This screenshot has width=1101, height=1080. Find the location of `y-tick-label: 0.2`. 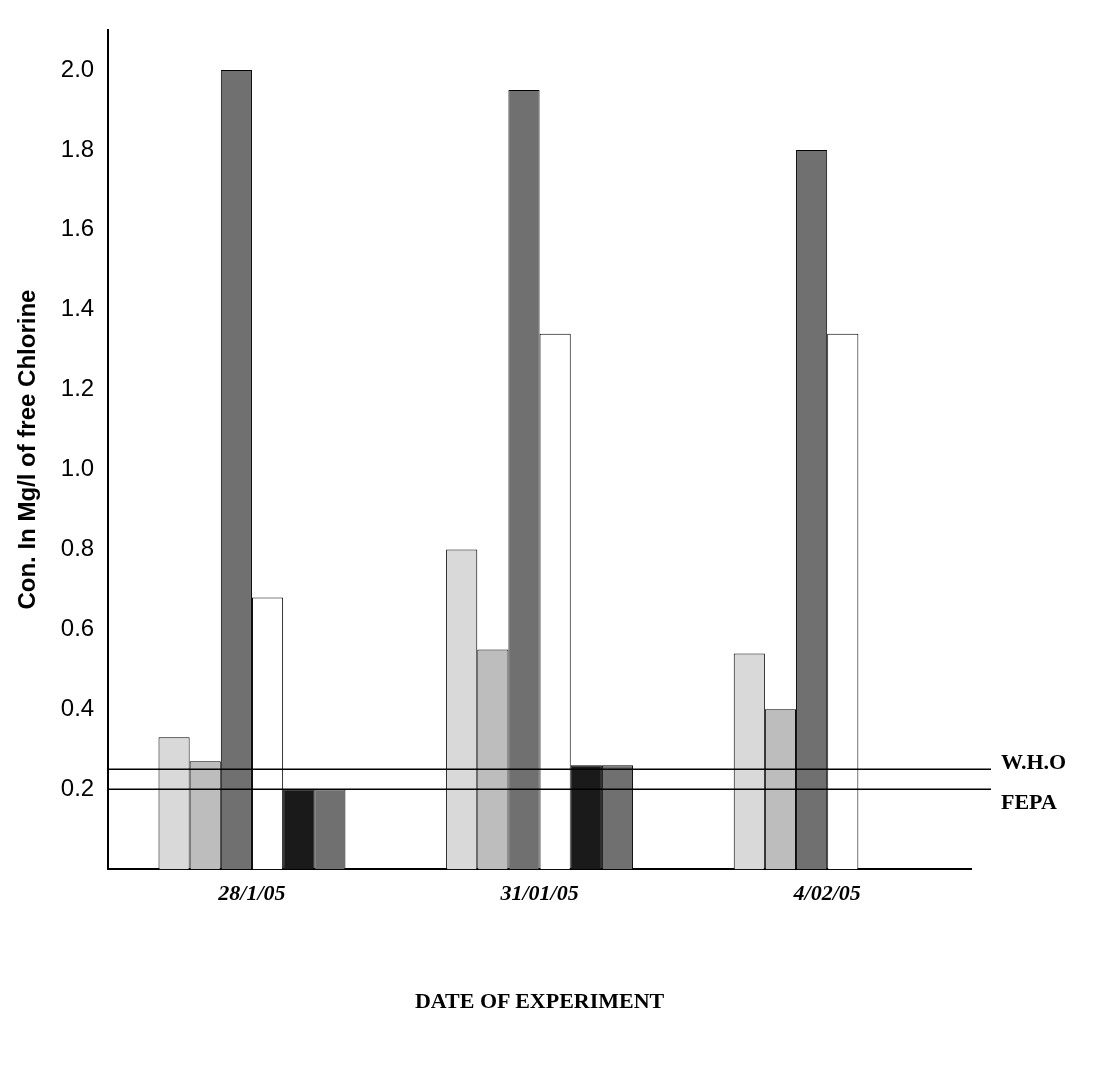

y-tick-label: 0.2 is located at coordinates (77, 787).